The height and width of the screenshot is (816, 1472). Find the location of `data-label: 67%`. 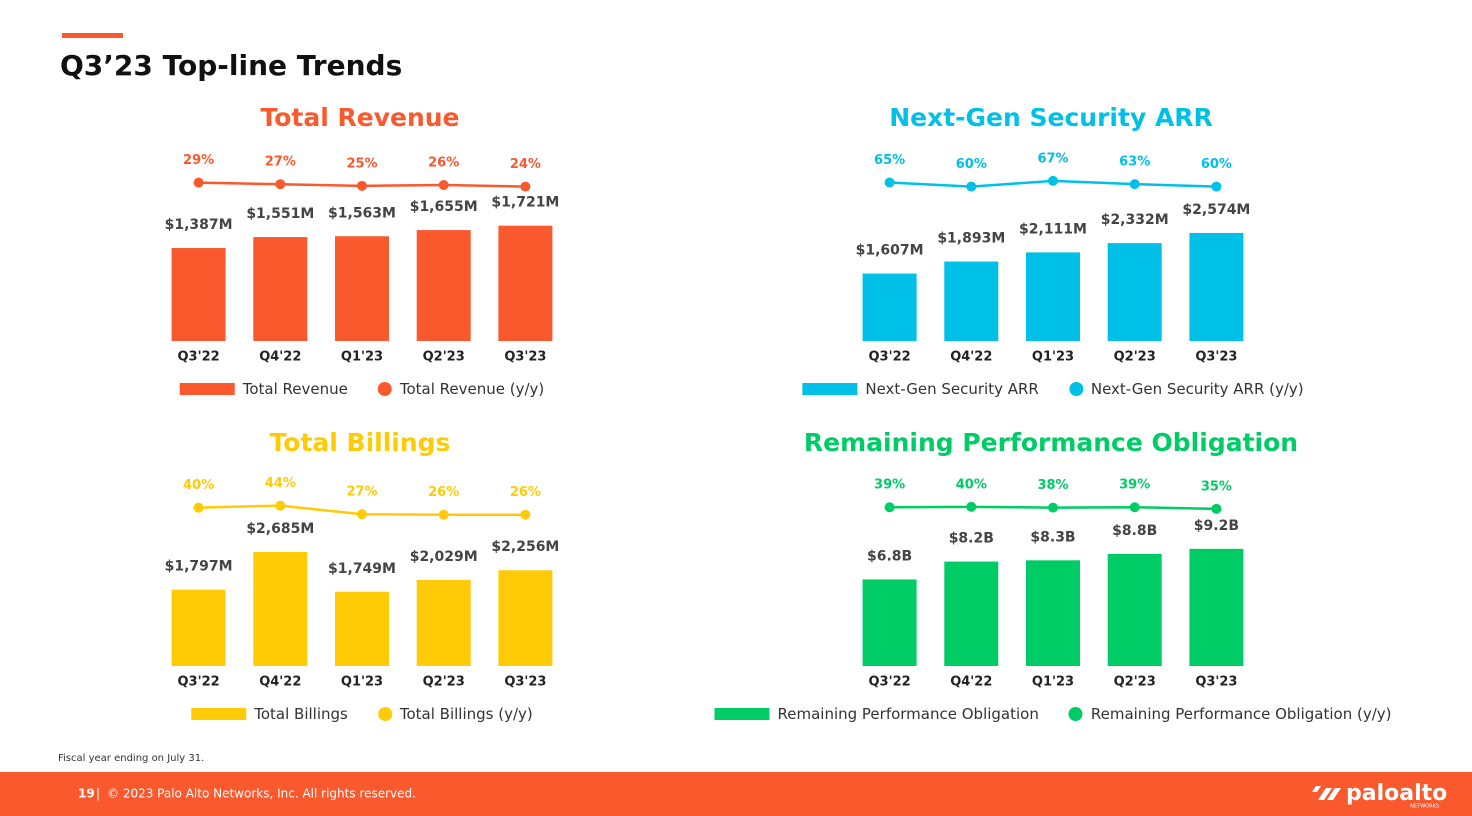

data-label: 67% is located at coordinates (1052, 158).